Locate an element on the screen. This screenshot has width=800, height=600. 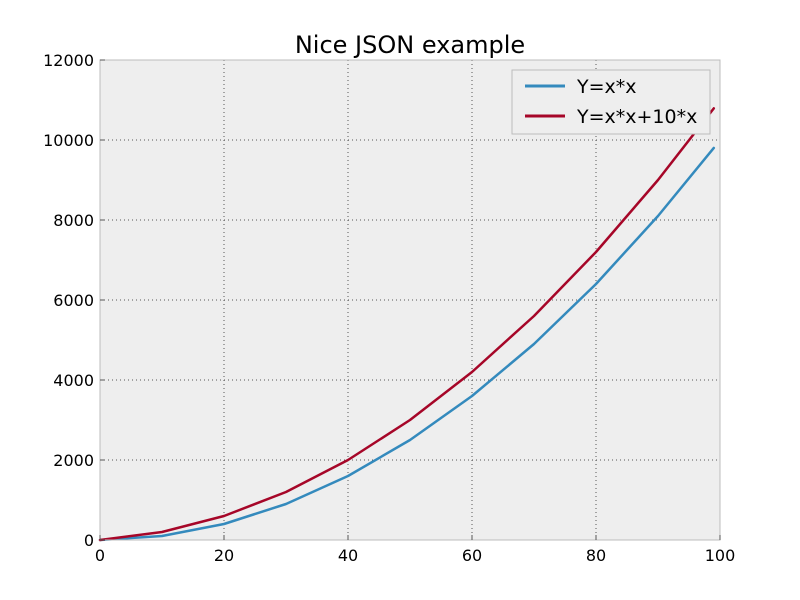
y-tick-label: 0 is located at coordinates (89, 540).